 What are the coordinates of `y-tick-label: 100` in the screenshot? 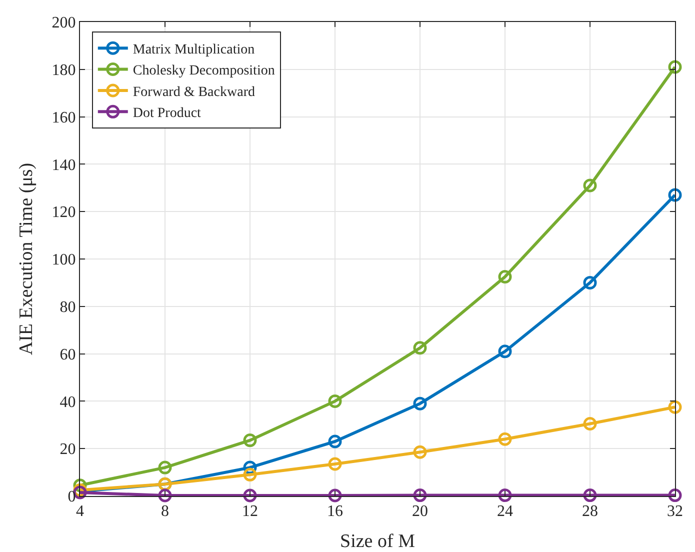 It's located at (64, 260).